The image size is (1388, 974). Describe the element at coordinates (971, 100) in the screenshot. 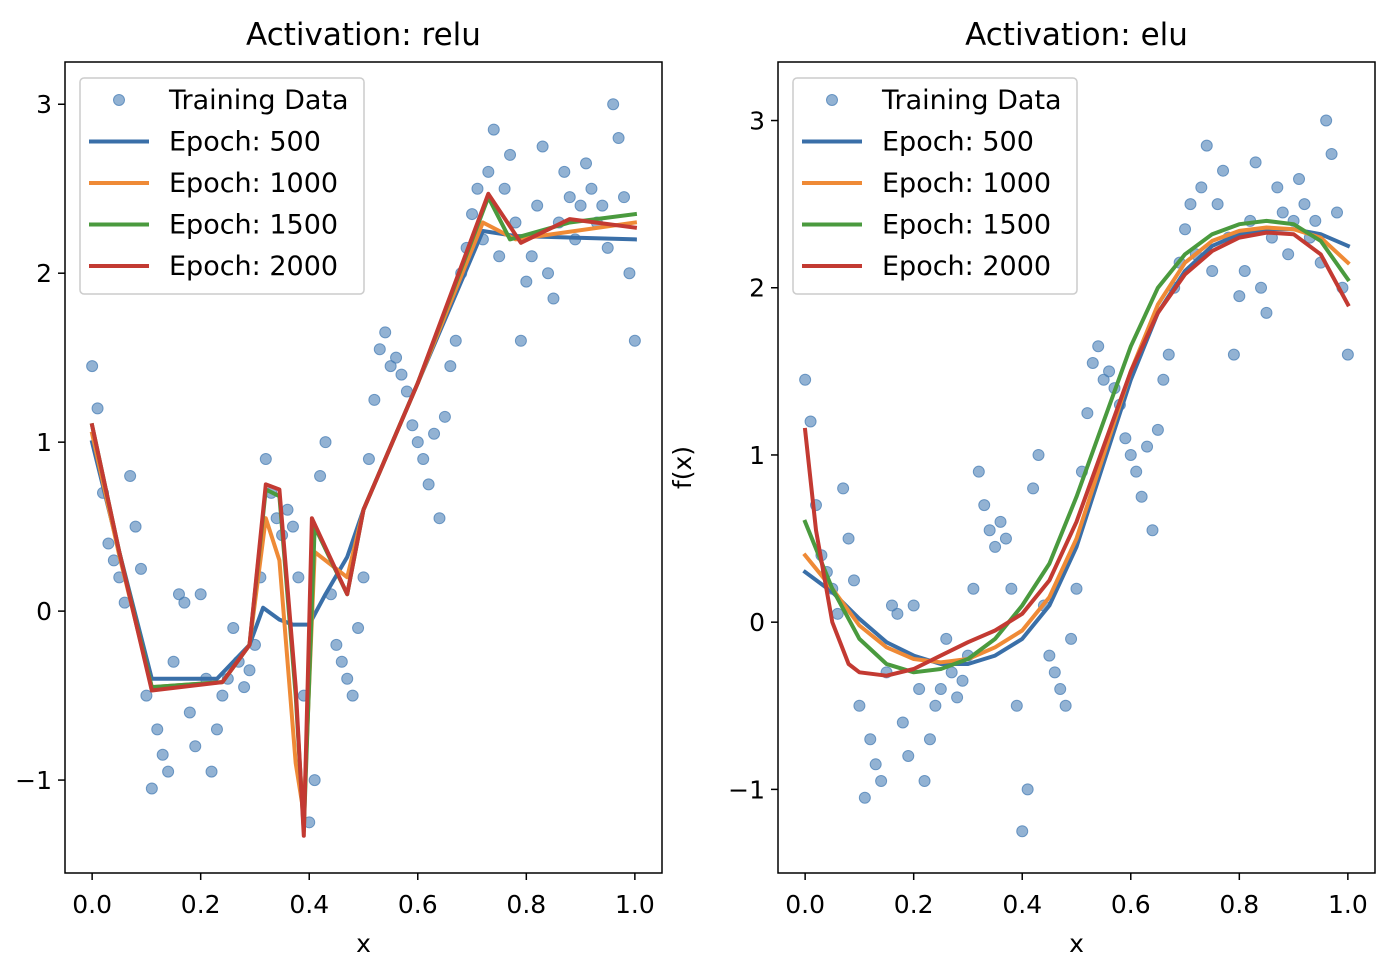

I see `legend-label: Training Data` at that location.